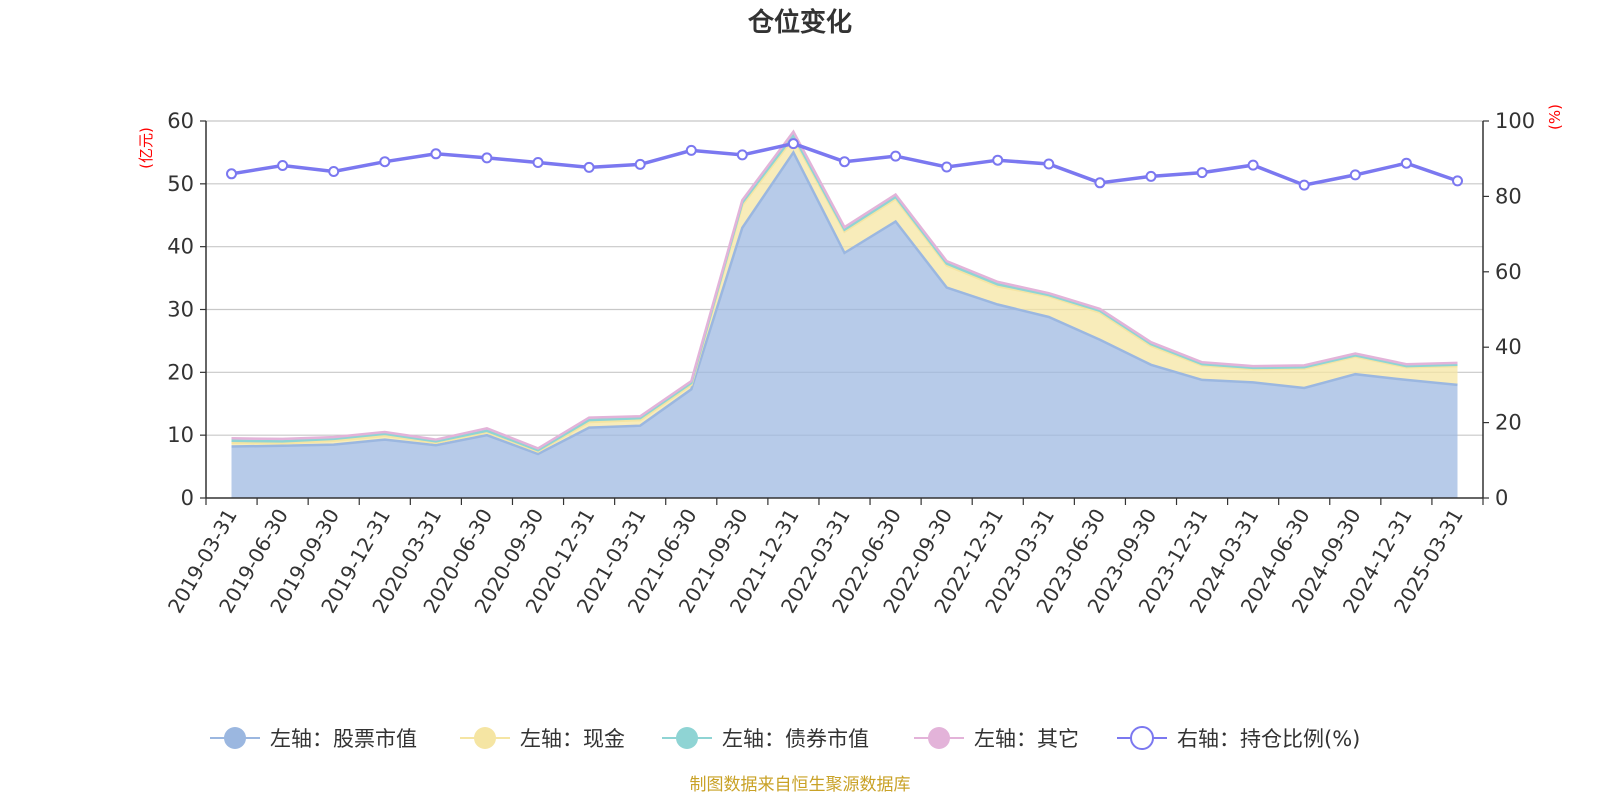 This screenshot has height=800, width=1600. What do you see at coordinates (1555, 117) in the screenshot?
I see `right-axis-unit: (%)` at bounding box center [1555, 117].